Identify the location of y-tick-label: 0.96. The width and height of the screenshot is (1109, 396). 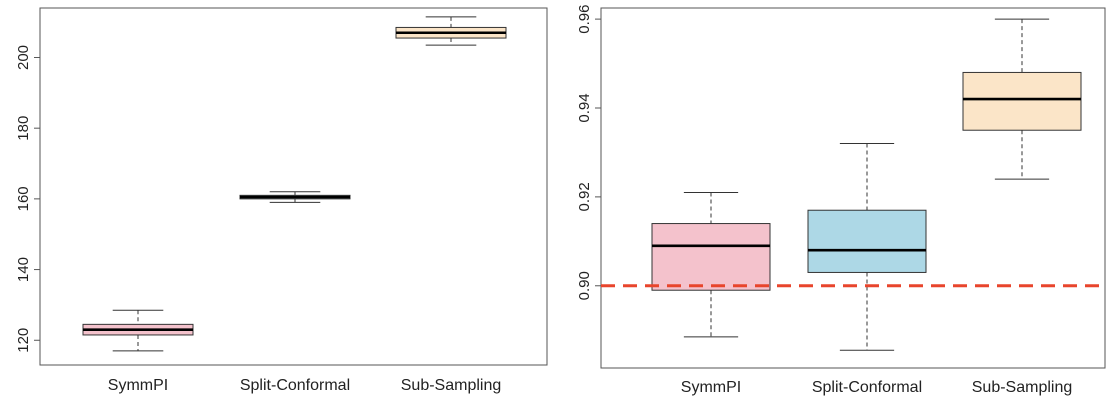
(584, 19).